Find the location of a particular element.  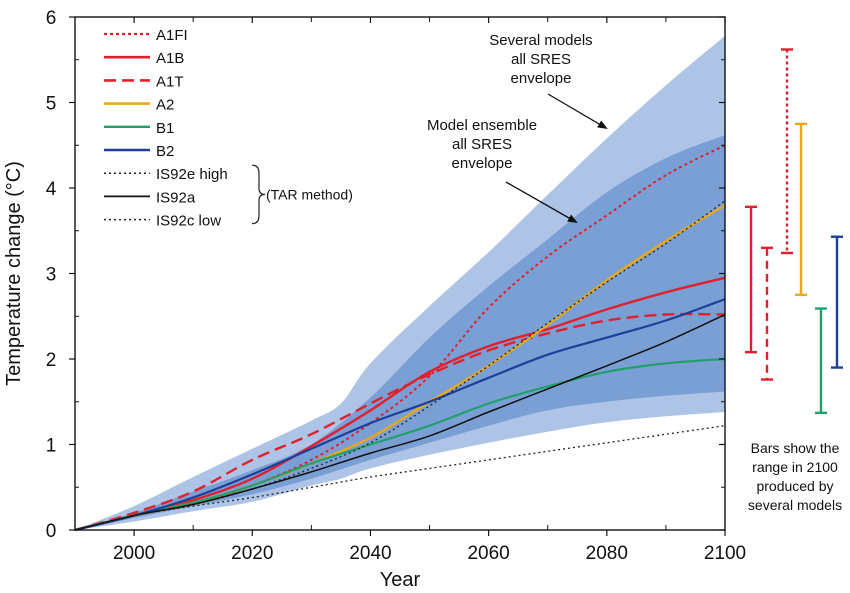

legend-brace is located at coordinates (258, 194).